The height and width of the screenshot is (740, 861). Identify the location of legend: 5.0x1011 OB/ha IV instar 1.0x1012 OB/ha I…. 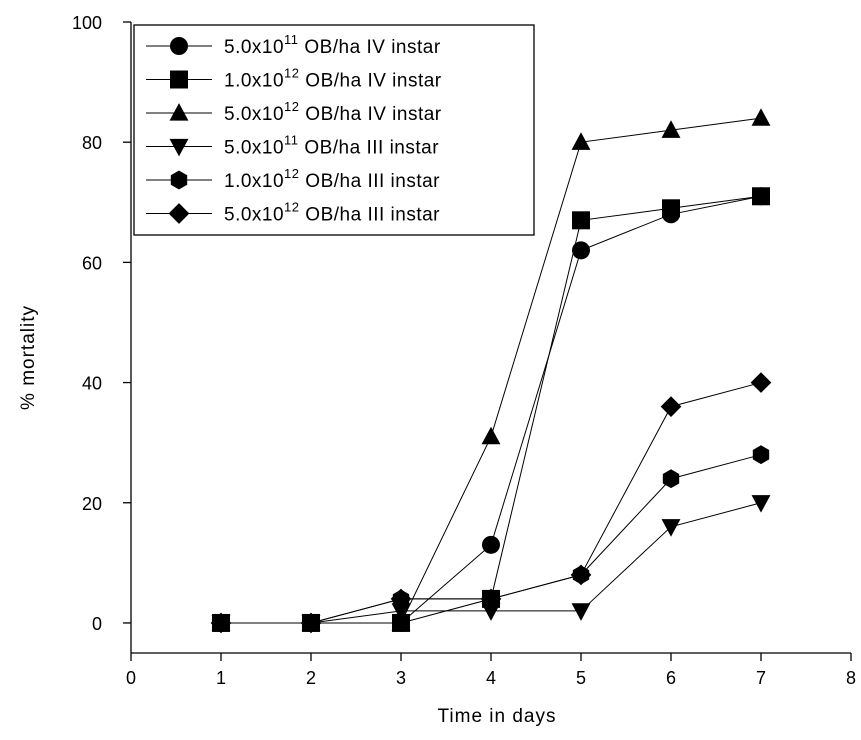
(334, 130).